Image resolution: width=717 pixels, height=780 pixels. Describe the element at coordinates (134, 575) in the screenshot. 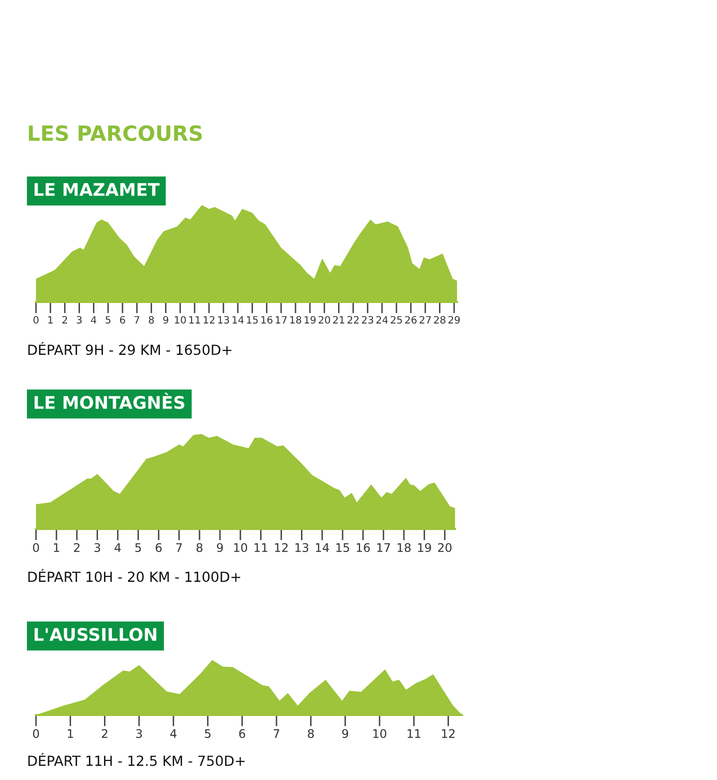

I see `text: DÉPART 10H - 20 KM - 1100D+` at that location.